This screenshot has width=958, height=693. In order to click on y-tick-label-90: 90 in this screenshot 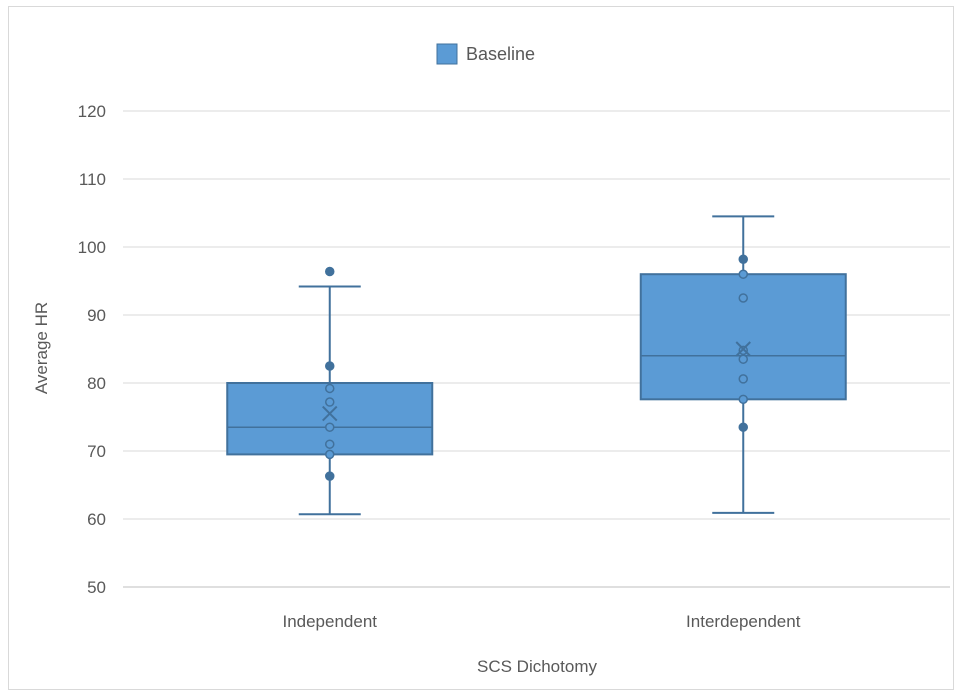, I will do `click(96, 315)`.